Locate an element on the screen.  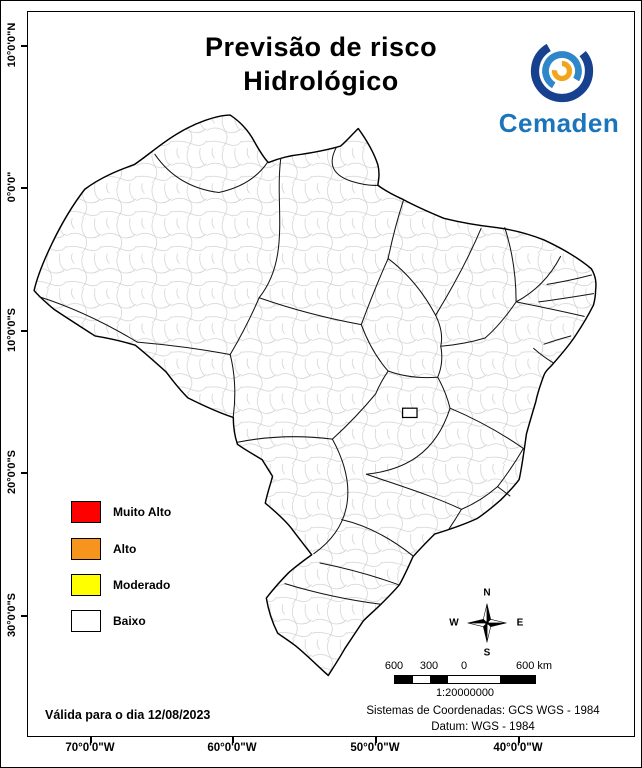
cemaden-logo-text: Cemaden is located at coordinates (559, 123).